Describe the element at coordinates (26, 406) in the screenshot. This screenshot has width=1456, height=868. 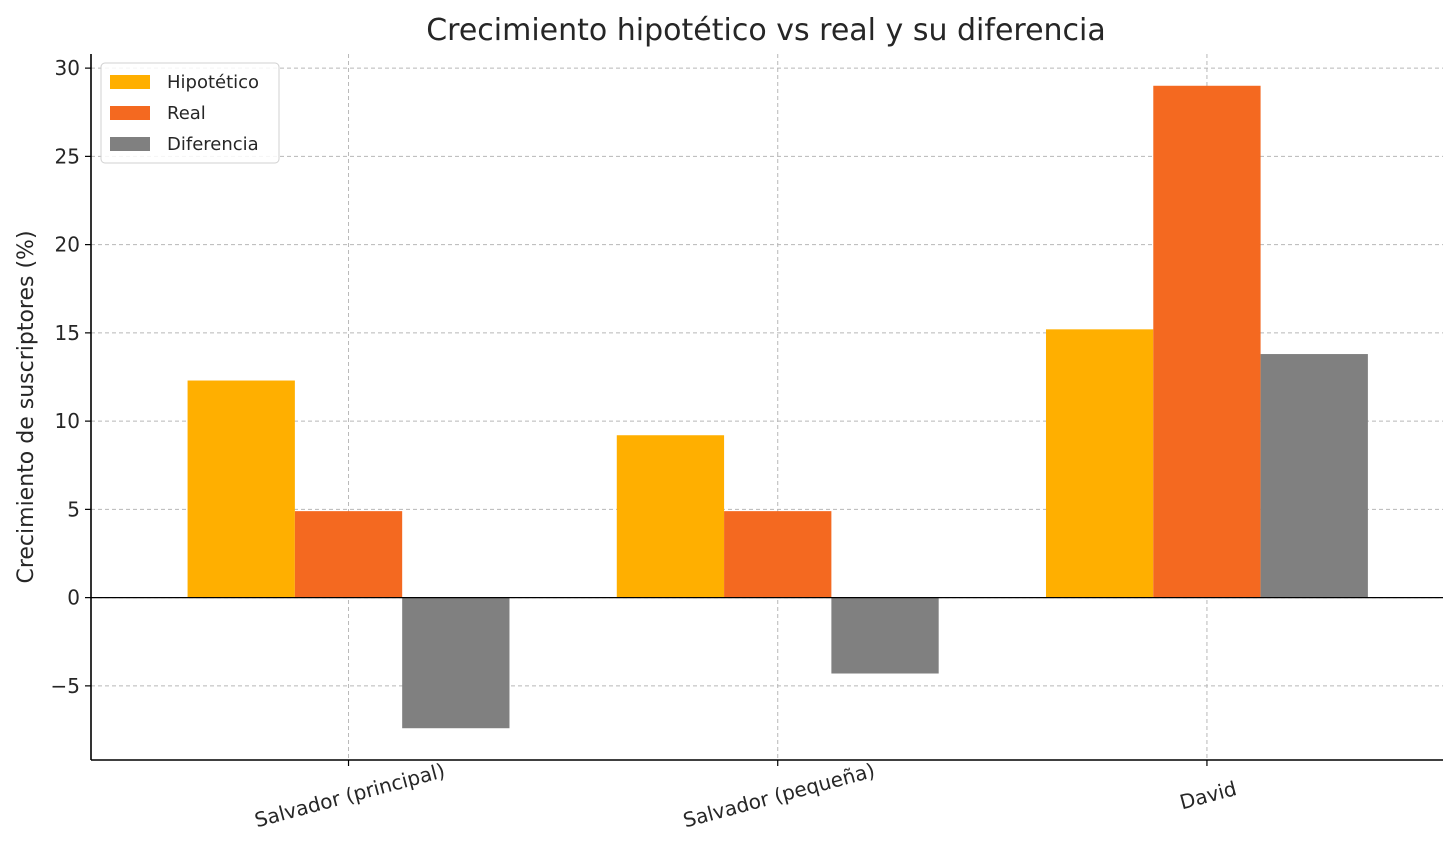
I see `y-axis-label: Crecimiento de suscriptores (%)` at that location.